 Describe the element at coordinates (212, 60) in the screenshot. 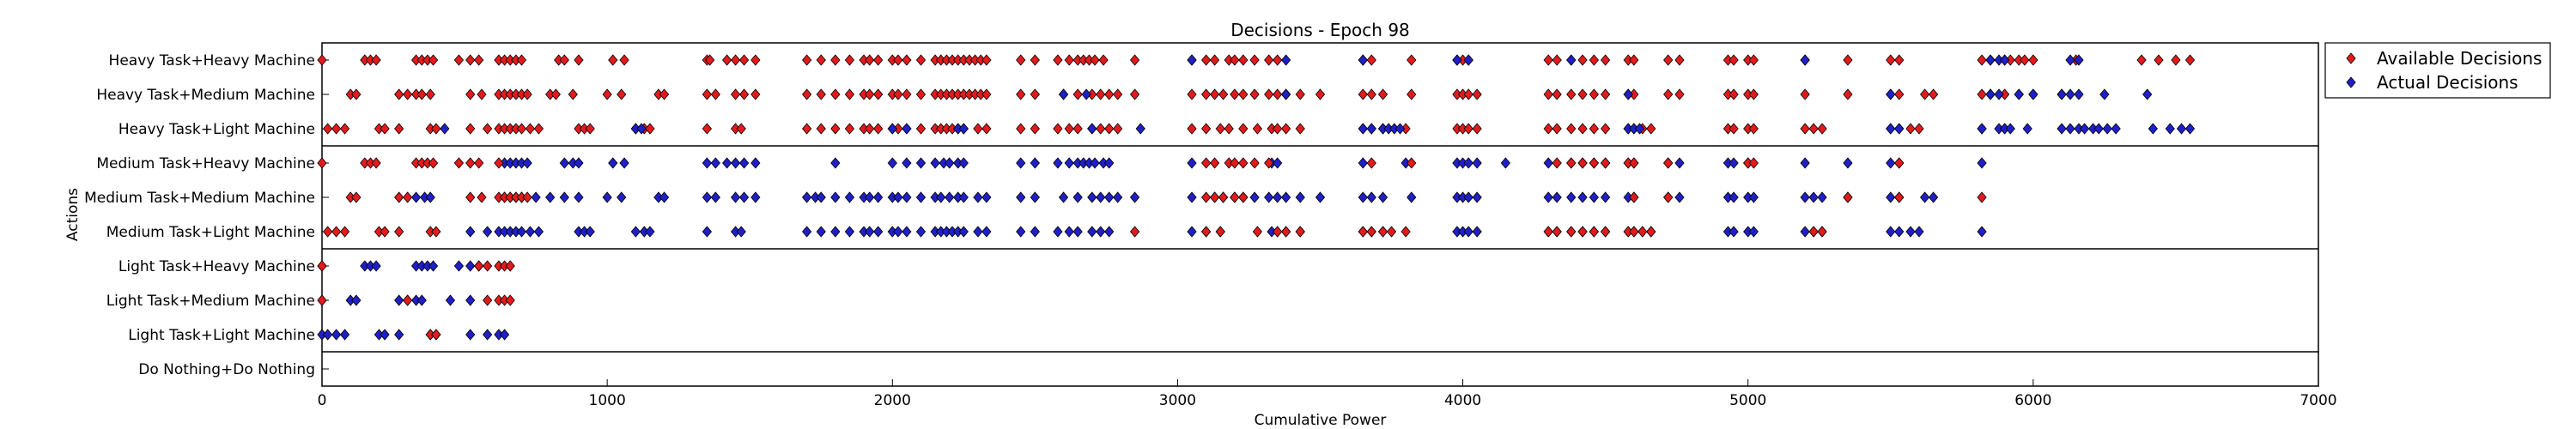

I see `y-tick-label: Heavy Task+Heavy Machine` at that location.